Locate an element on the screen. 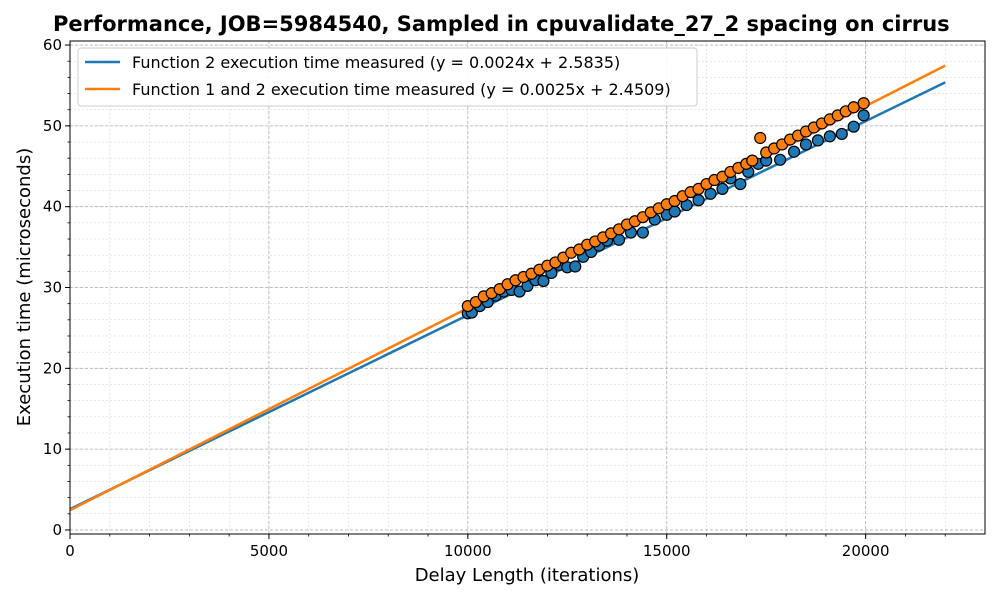 The width and height of the screenshot is (1000, 600). legend-box is located at coordinates (387, 77).